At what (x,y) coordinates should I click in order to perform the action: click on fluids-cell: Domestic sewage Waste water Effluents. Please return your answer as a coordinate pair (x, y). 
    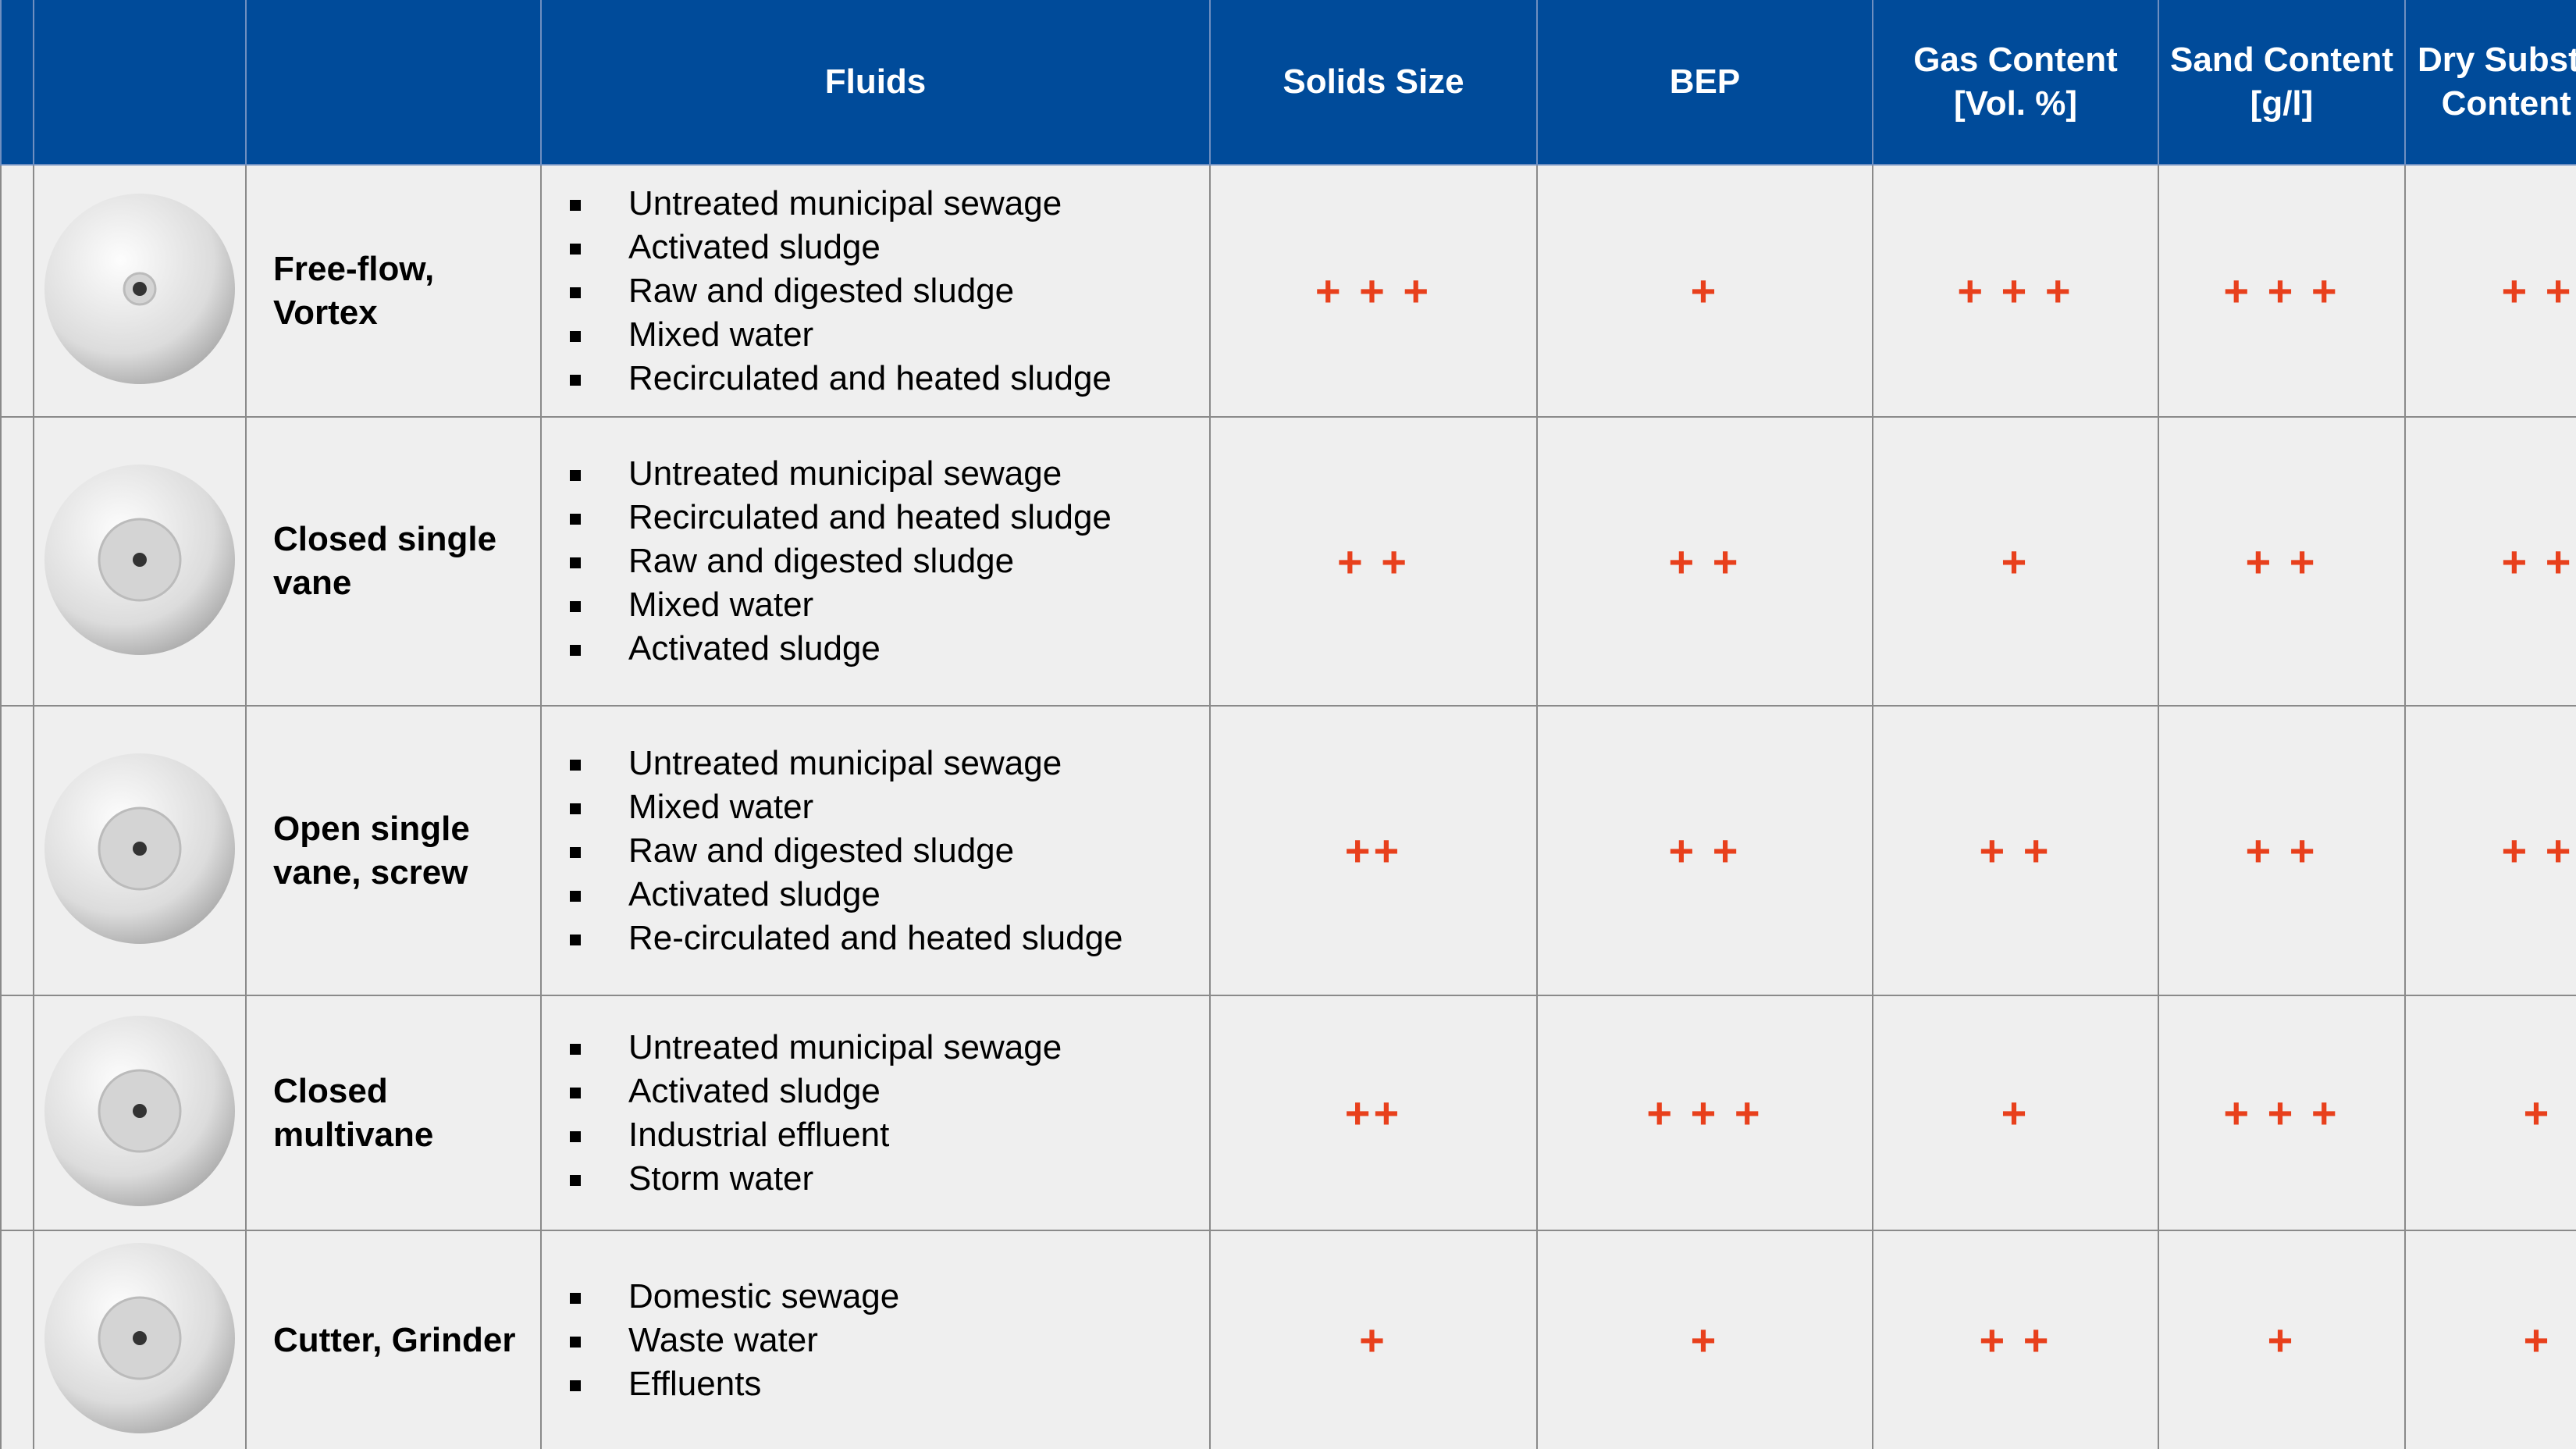
    Looking at the image, I should click on (875, 1340).